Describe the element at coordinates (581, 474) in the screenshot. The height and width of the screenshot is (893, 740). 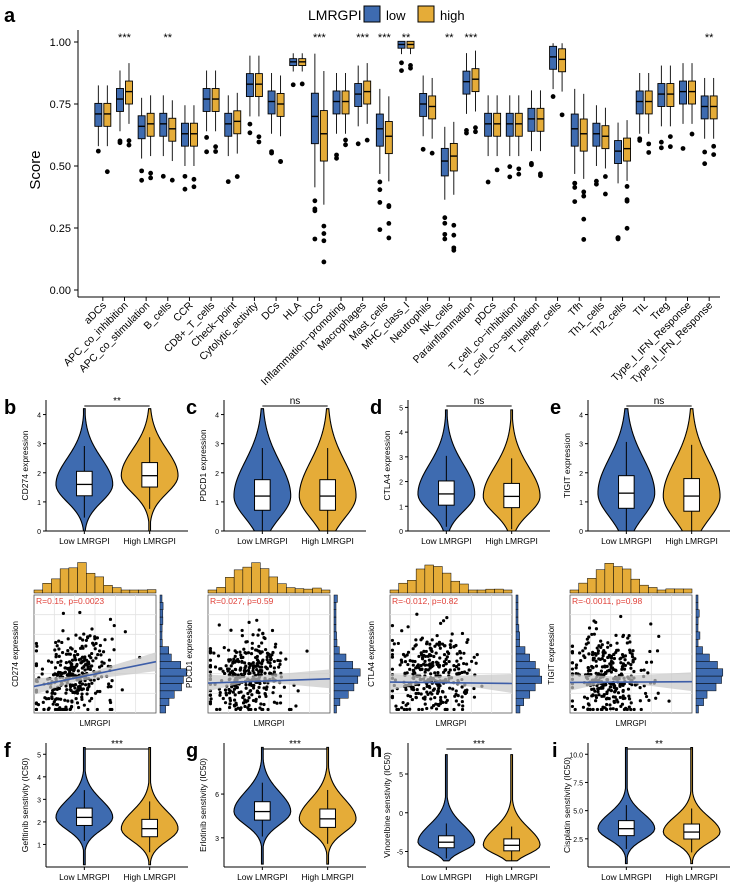
I see `y-tick-label: 2` at that location.